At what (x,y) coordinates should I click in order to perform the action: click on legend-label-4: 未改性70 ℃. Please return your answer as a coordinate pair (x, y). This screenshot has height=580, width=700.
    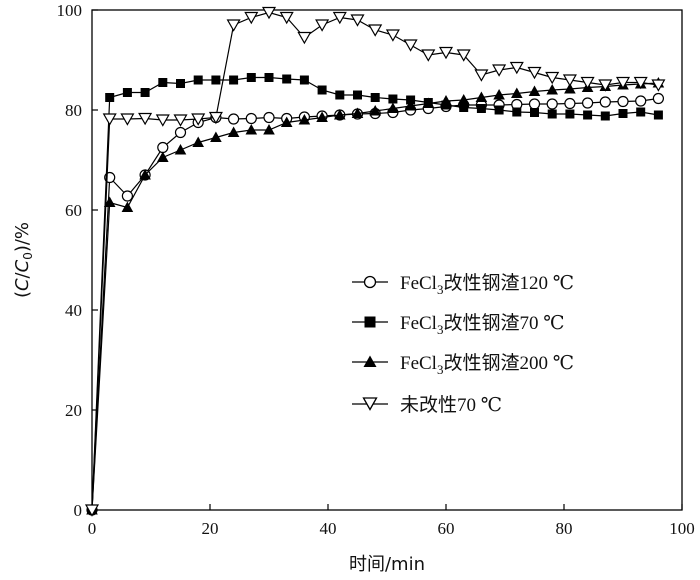
    Looking at the image, I should click on (451, 405).